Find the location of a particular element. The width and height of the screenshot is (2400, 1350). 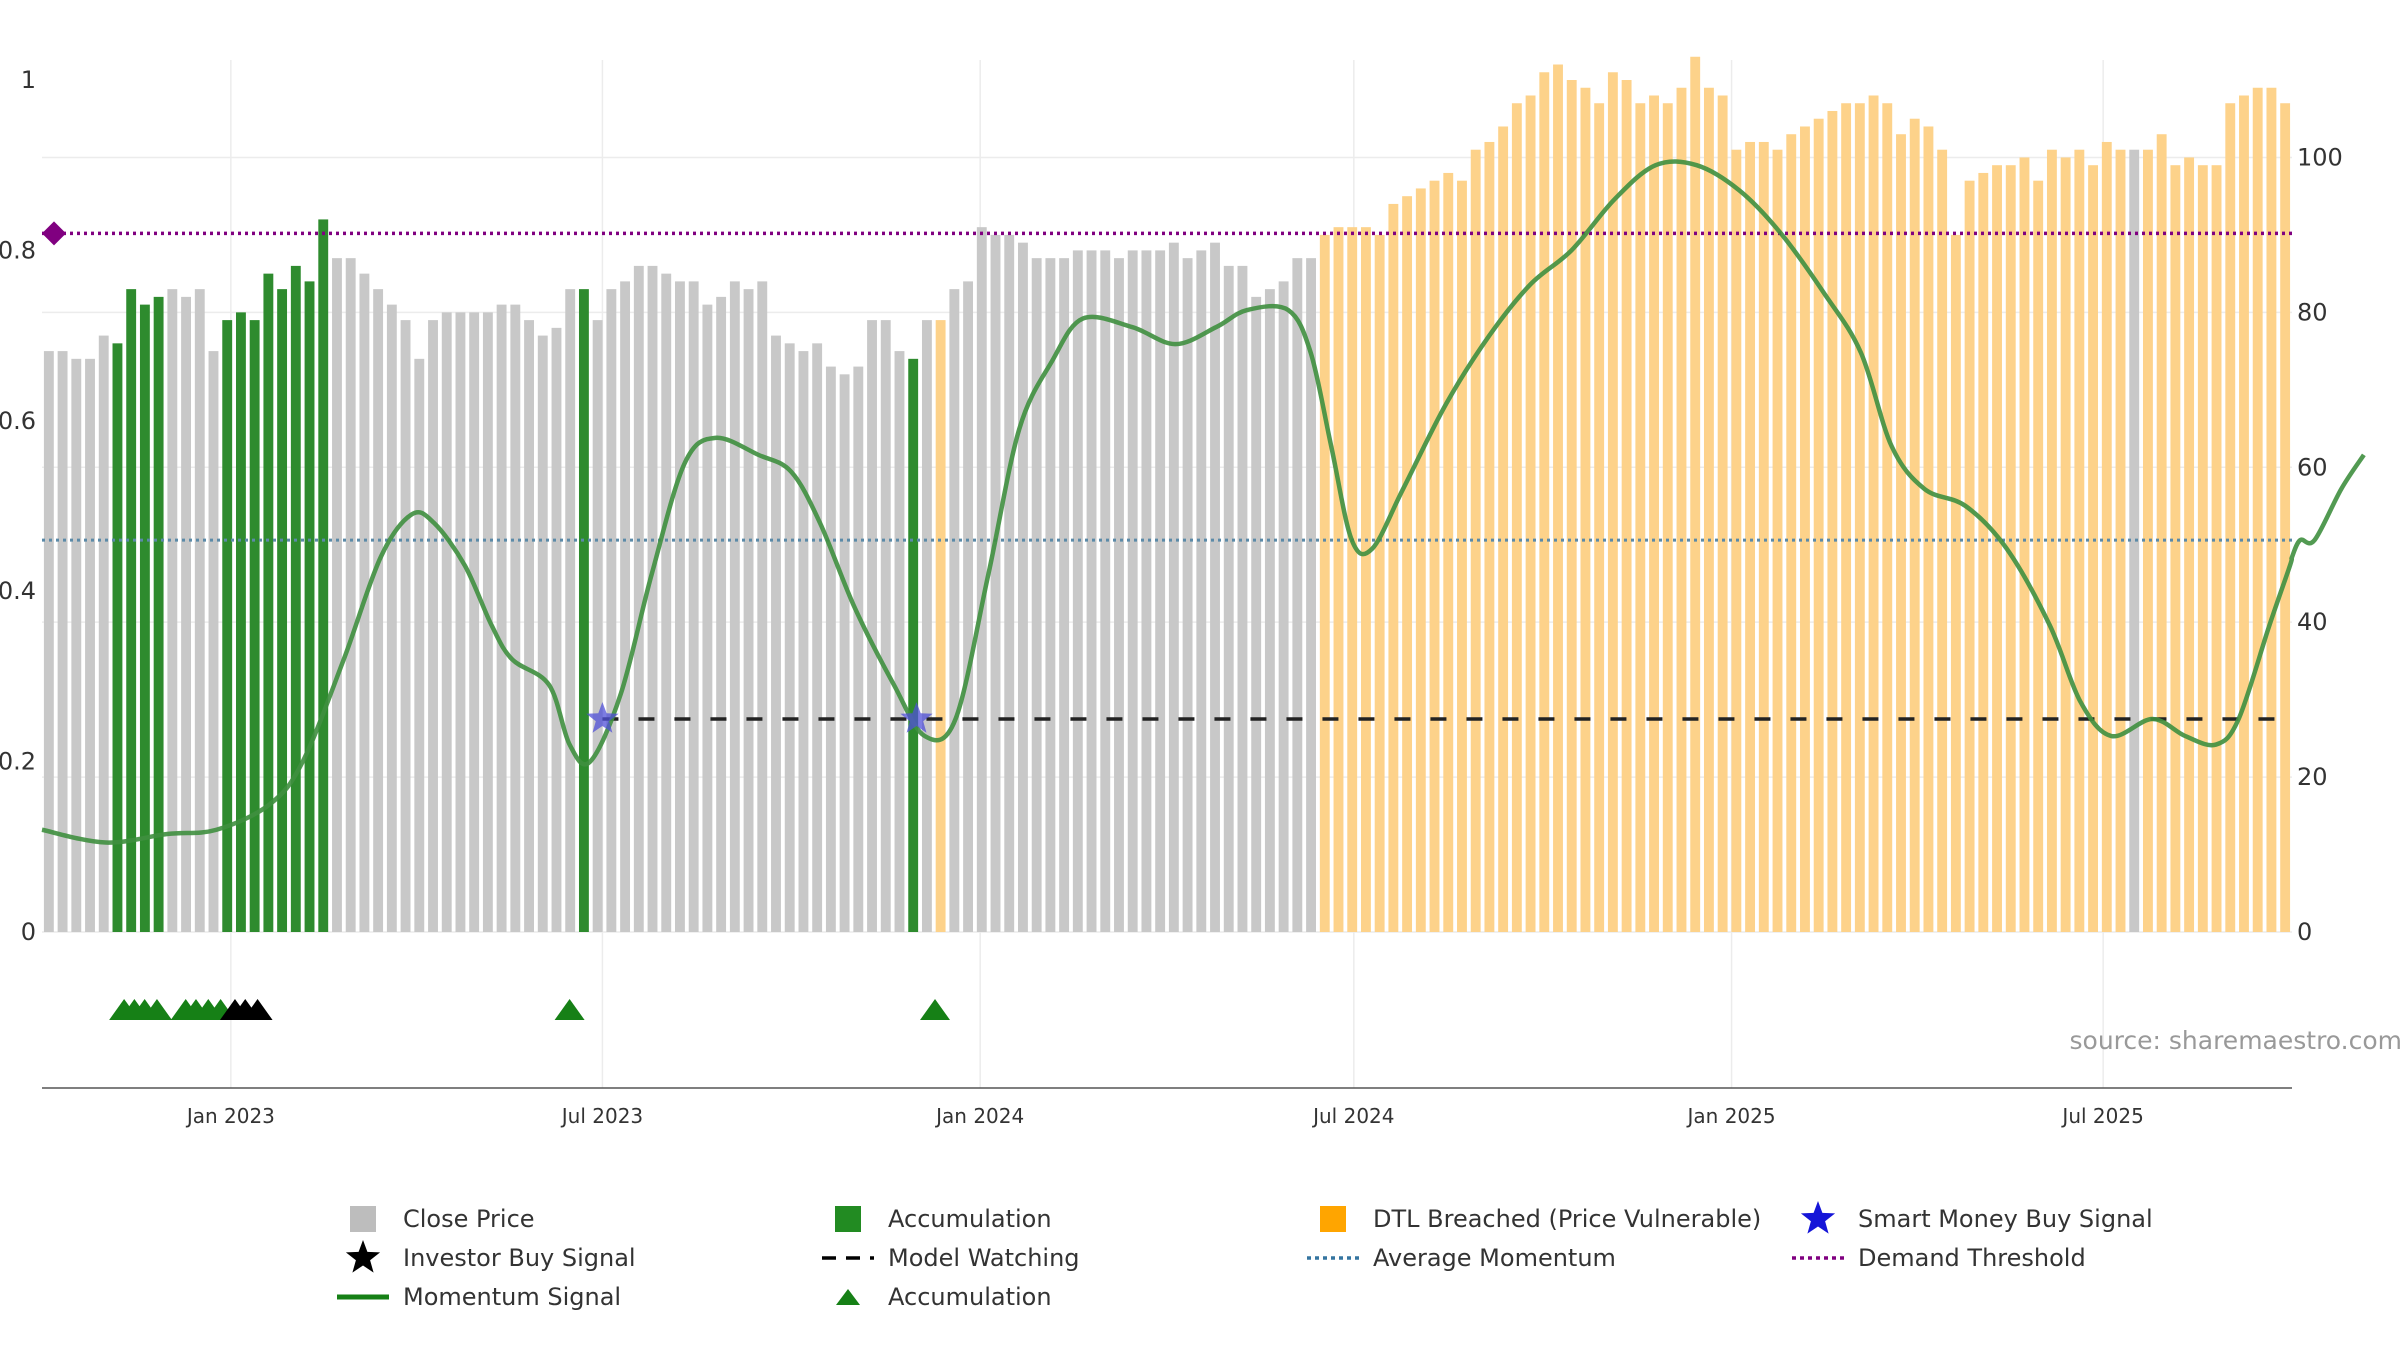

left-axis-tick-label: 0 is located at coordinates (28, 932).